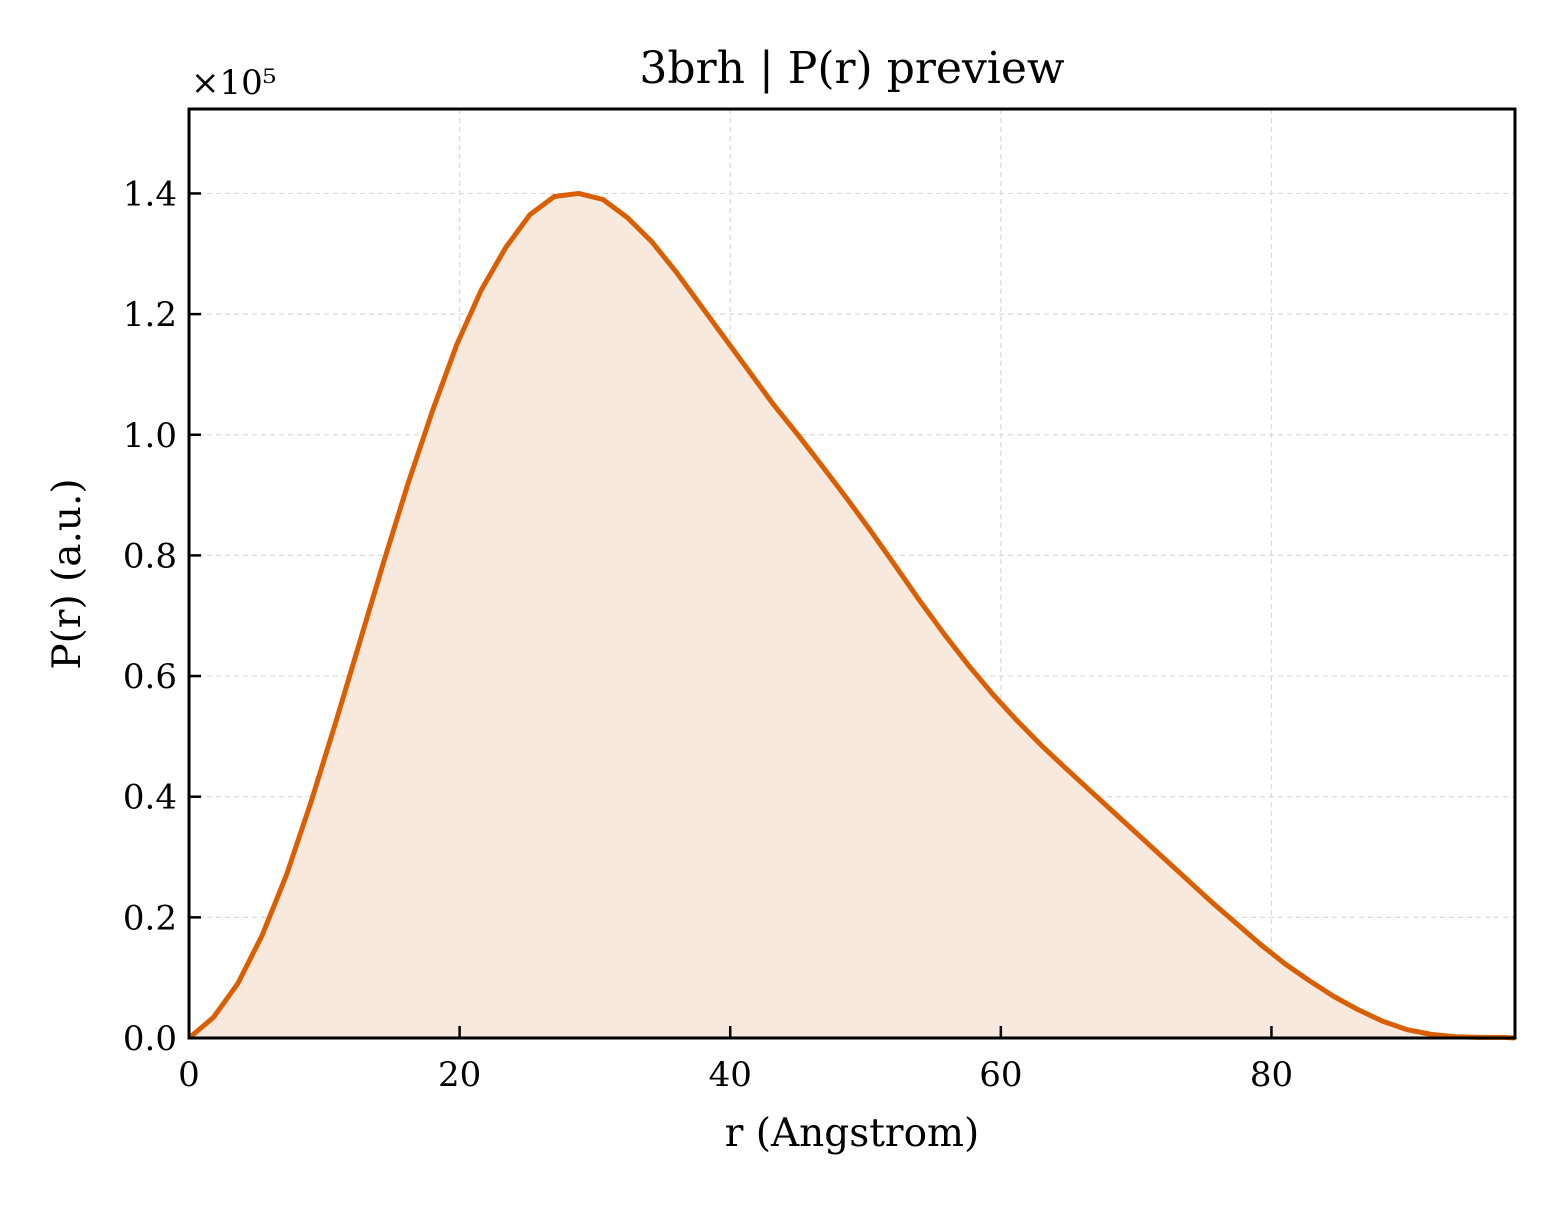  Describe the element at coordinates (1000, 1075) in the screenshot. I see `x-tick-label: 60` at that location.